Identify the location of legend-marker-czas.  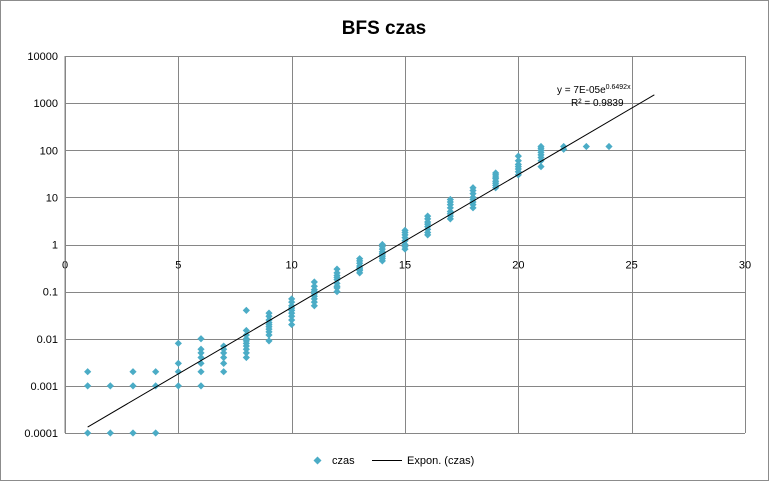
(317, 460).